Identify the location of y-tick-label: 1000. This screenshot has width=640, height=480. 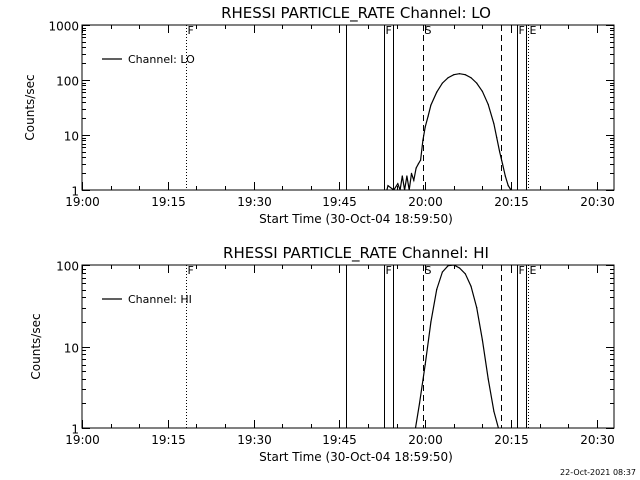
(63, 27).